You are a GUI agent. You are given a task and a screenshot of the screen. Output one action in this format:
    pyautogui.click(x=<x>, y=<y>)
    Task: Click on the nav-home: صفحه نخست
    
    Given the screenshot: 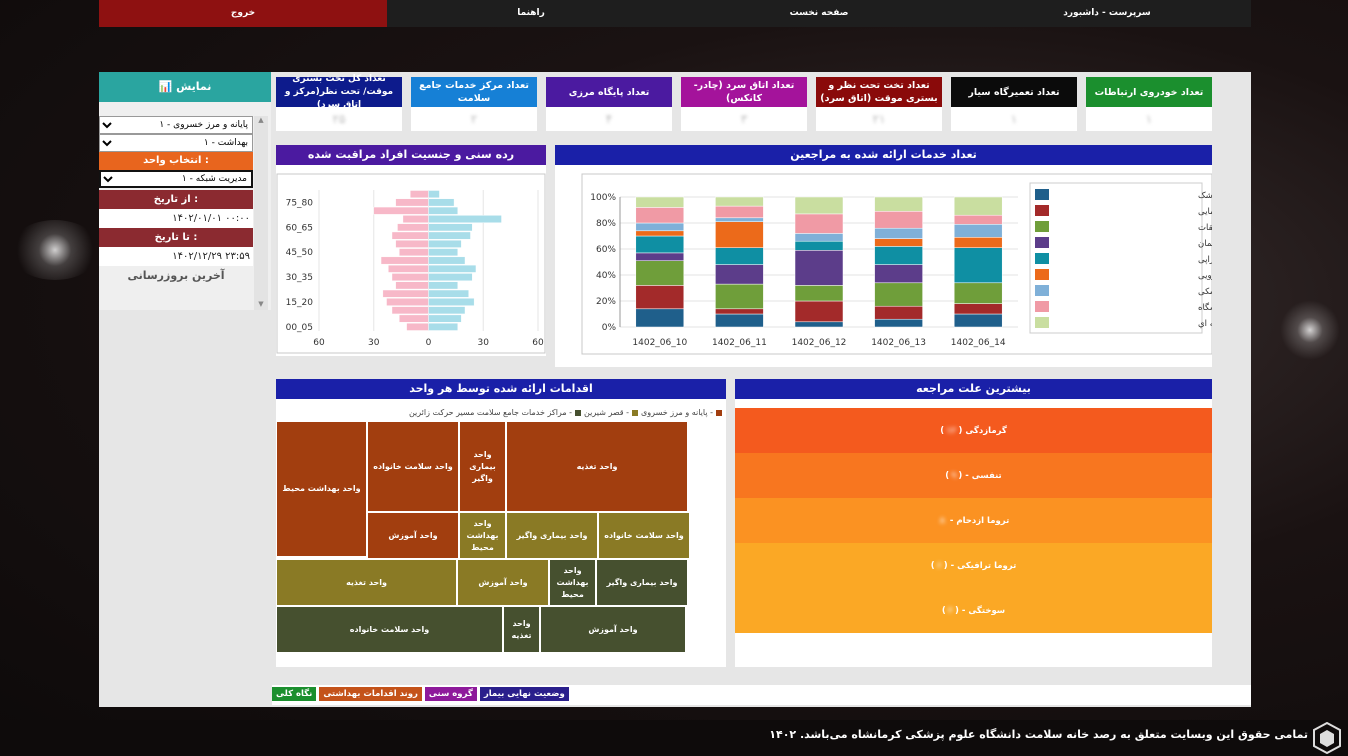 What is the action you would take?
    pyautogui.click(x=819, y=13)
    